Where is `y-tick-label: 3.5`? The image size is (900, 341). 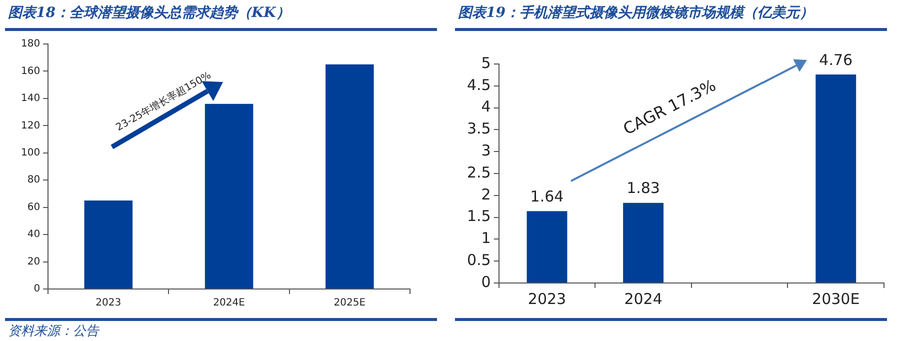 y-tick-label: 3.5 is located at coordinates (478, 129).